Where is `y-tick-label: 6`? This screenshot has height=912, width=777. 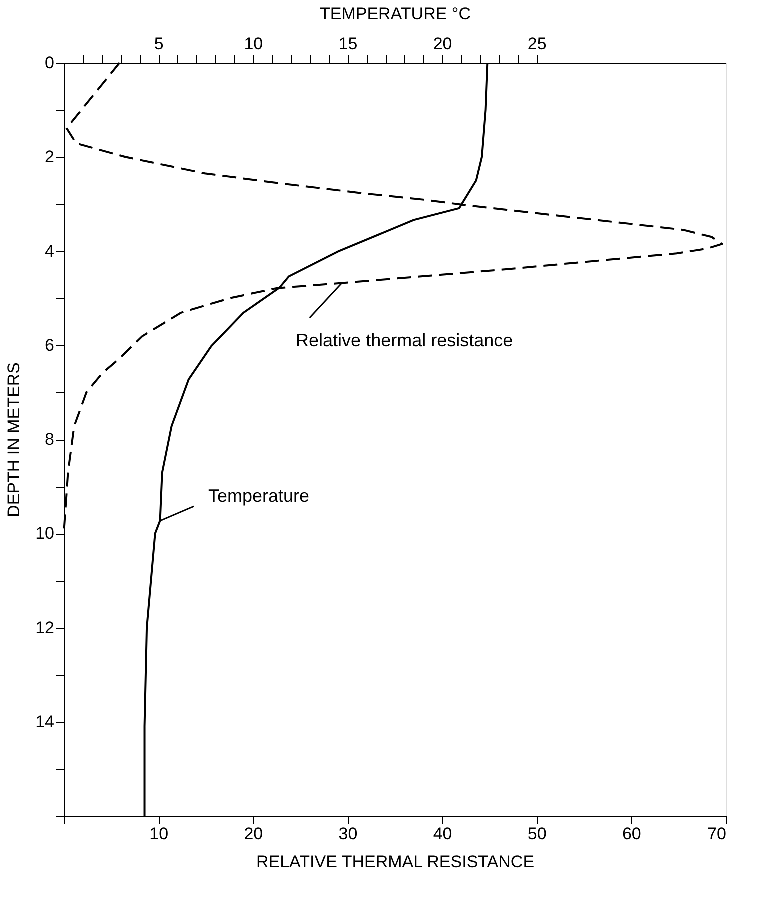
y-tick-label: 6 is located at coordinates (49, 345).